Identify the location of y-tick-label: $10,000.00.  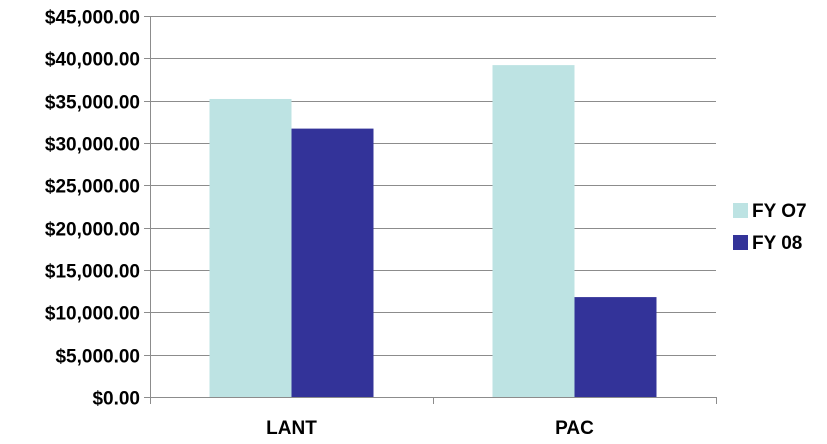
(92, 314).